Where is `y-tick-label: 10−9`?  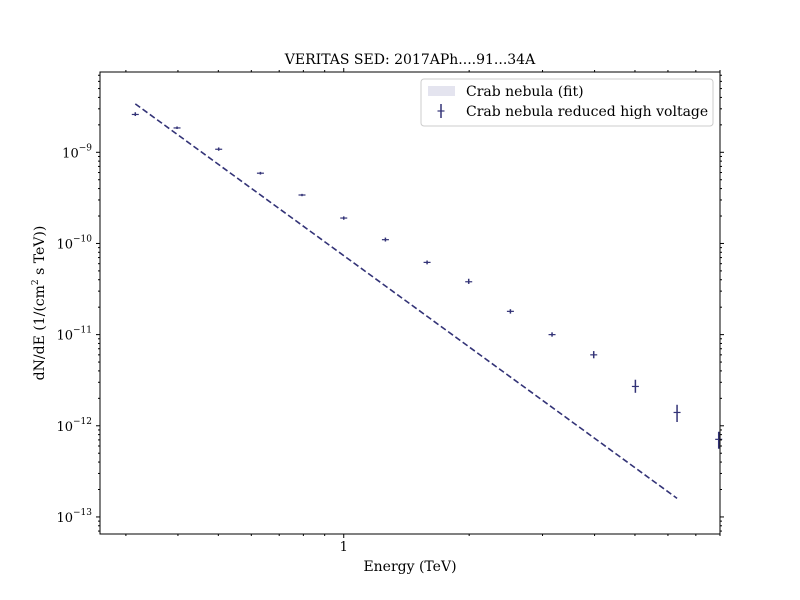 y-tick-label: 10−9 is located at coordinates (77, 152).